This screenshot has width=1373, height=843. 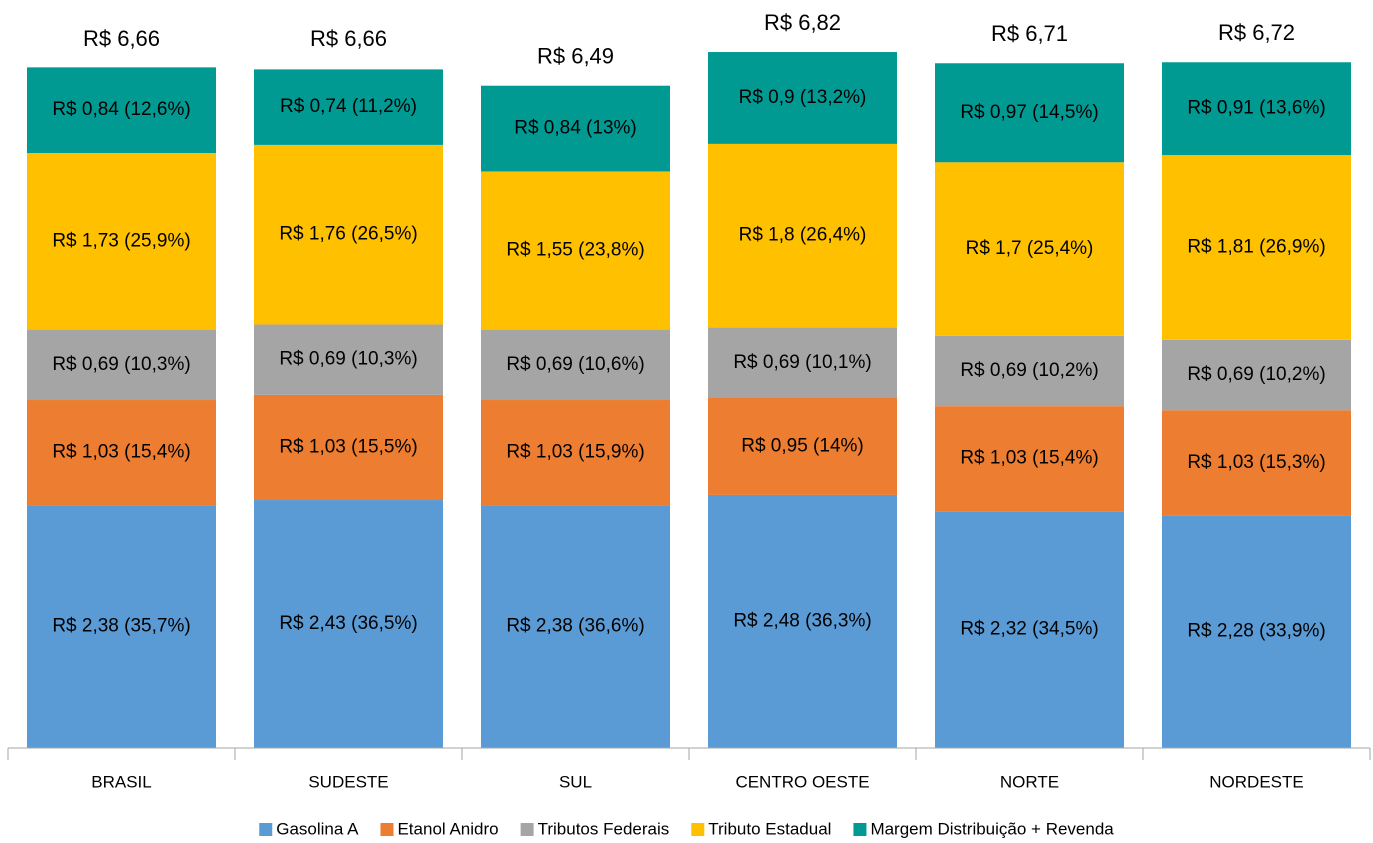 I want to click on x-tick-label: NORTE, so click(x=1029, y=781).